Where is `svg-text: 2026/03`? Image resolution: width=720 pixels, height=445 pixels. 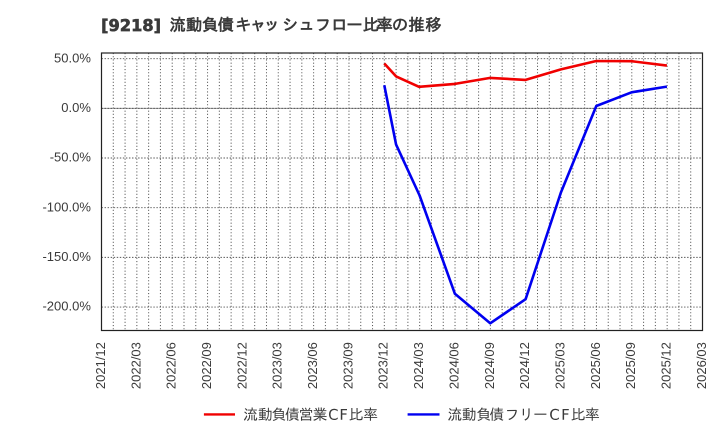
svg-text: 2026/03 is located at coordinates (701, 365).